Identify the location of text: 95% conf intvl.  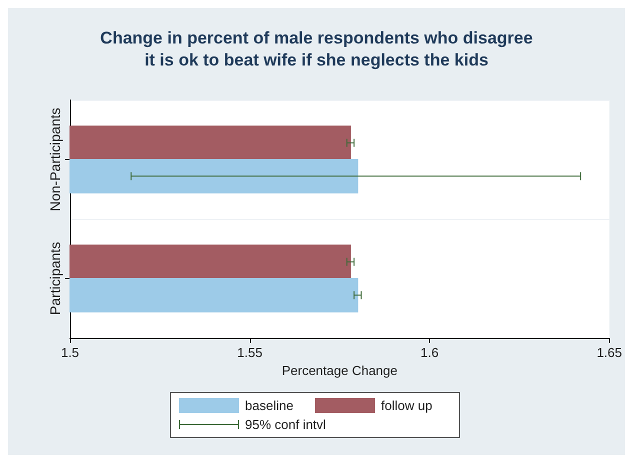
(285, 424).